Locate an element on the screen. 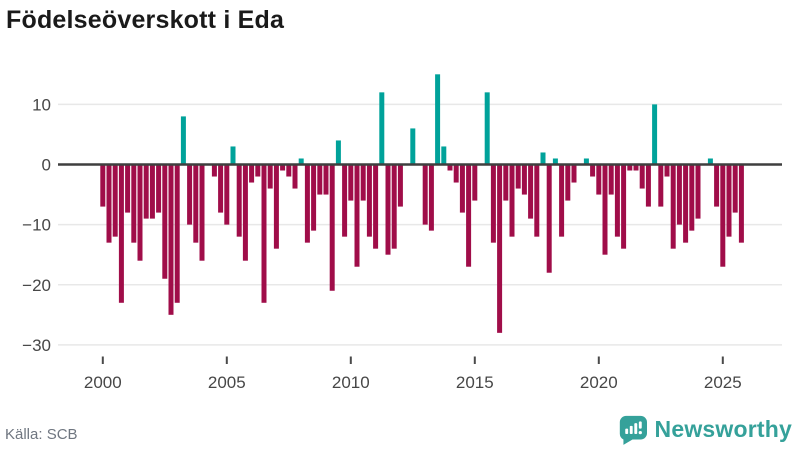 This screenshot has height=450, width=800. bar-2013-Q4 is located at coordinates (444, 155).